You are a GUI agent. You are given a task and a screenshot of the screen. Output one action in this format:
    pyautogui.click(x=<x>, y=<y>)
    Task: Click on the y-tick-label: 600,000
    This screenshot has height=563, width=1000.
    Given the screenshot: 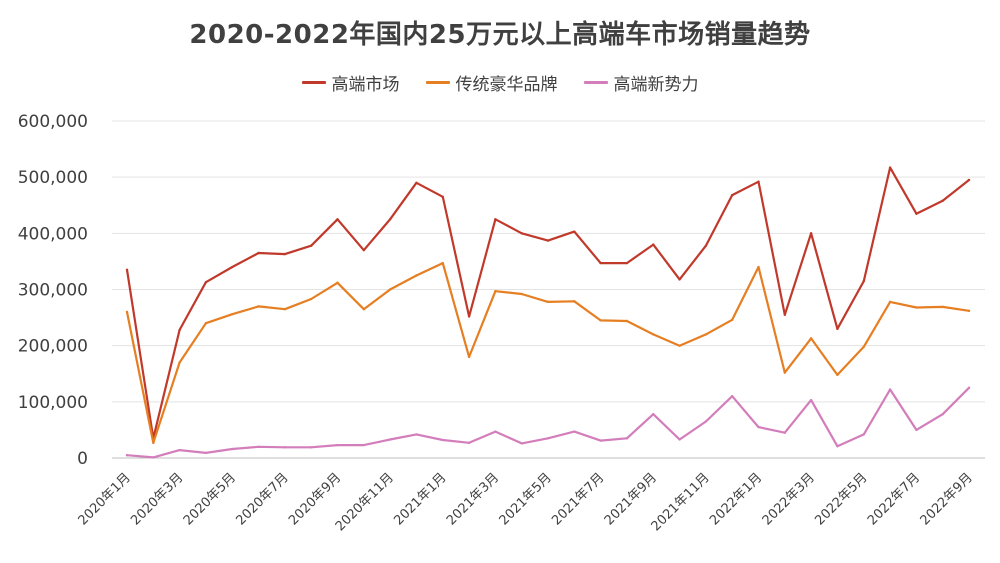 What is the action you would take?
    pyautogui.click(x=53, y=122)
    